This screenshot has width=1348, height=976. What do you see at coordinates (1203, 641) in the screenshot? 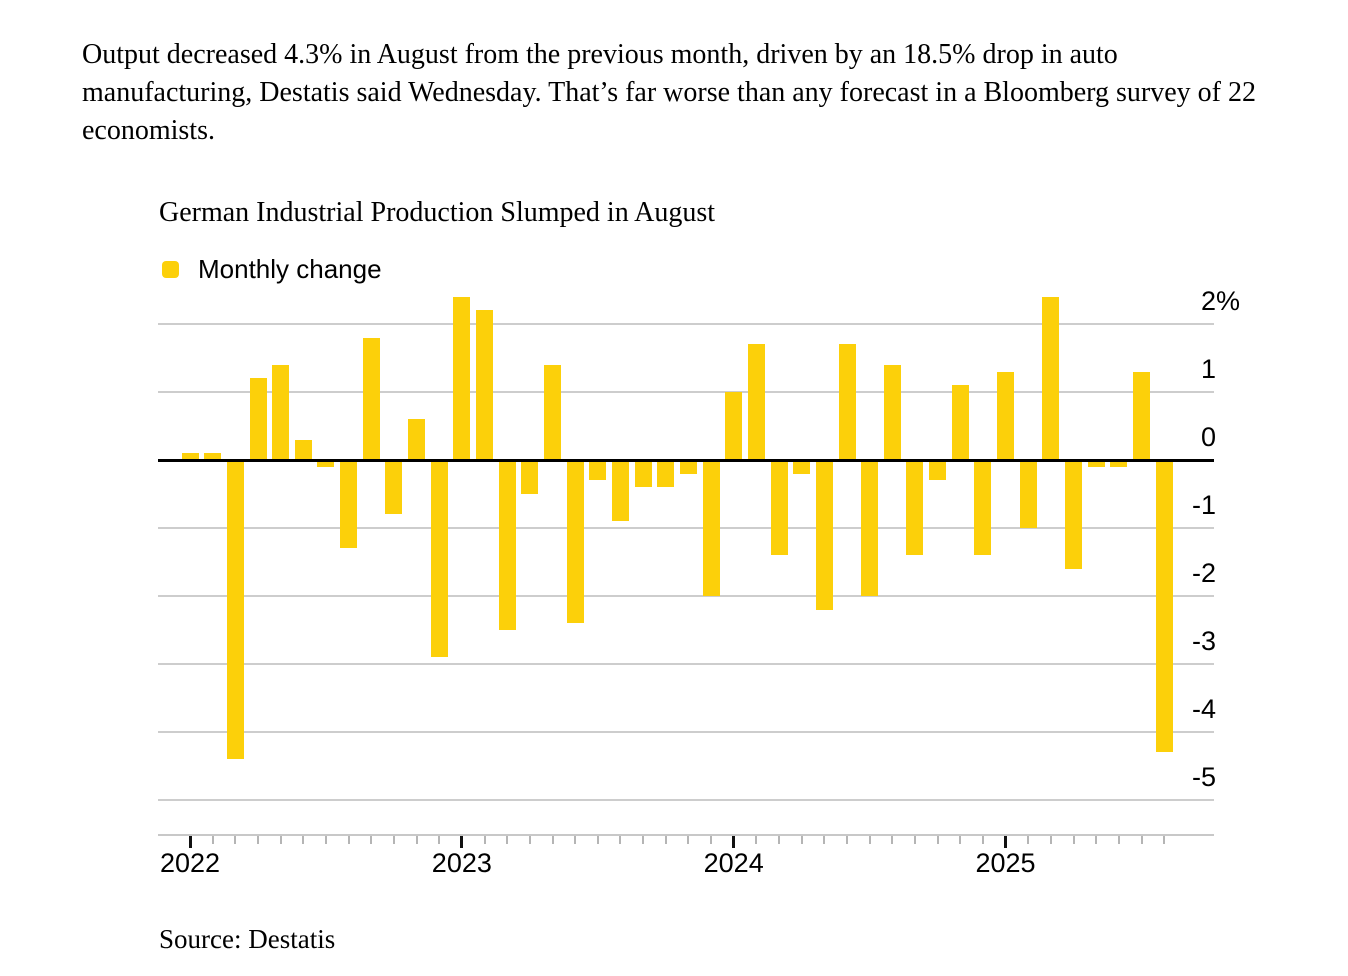
I see `y-axis-label: -3` at bounding box center [1203, 641].